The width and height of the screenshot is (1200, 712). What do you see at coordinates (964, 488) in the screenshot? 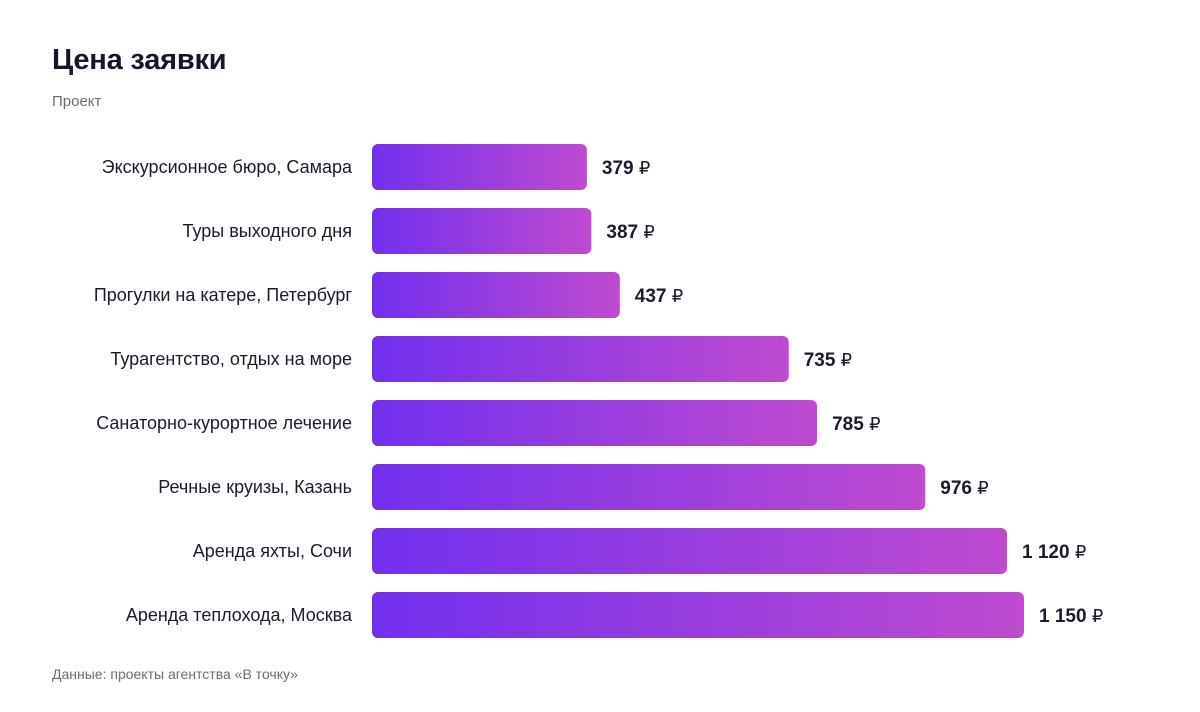
I see `value-label: 976 ₽` at bounding box center [964, 488].